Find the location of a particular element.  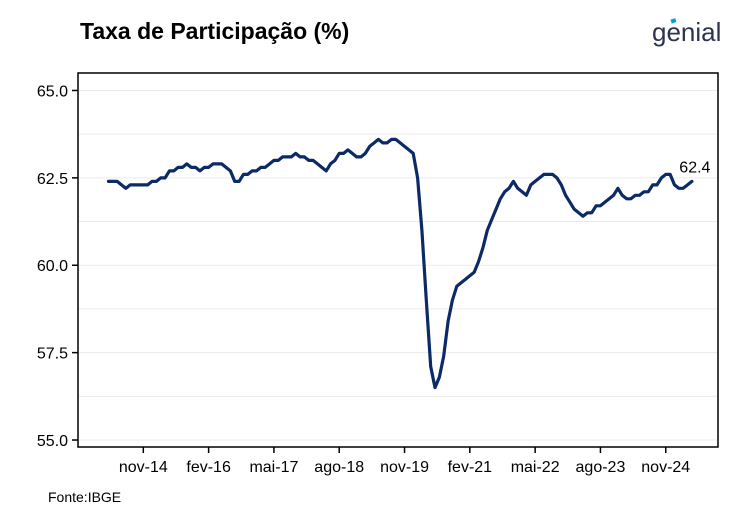

y-tick-label: 55.0 is located at coordinates (52, 441).